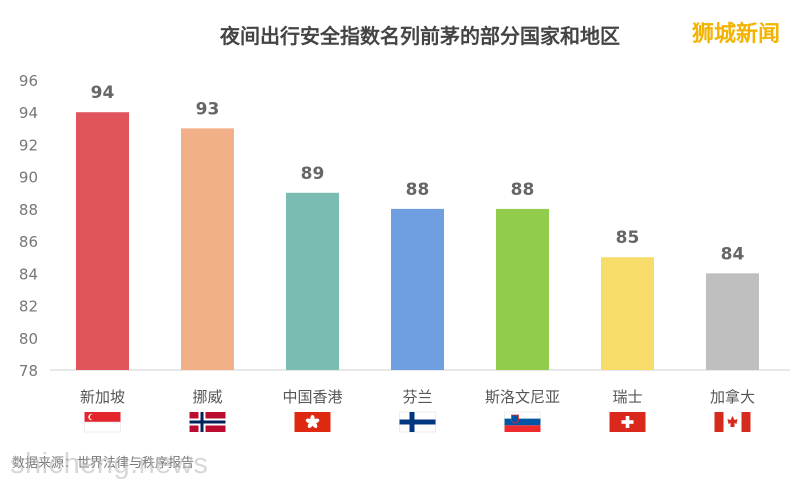  Describe the element at coordinates (732, 397) in the screenshot. I see `x-tick-label: 加拿大` at that location.